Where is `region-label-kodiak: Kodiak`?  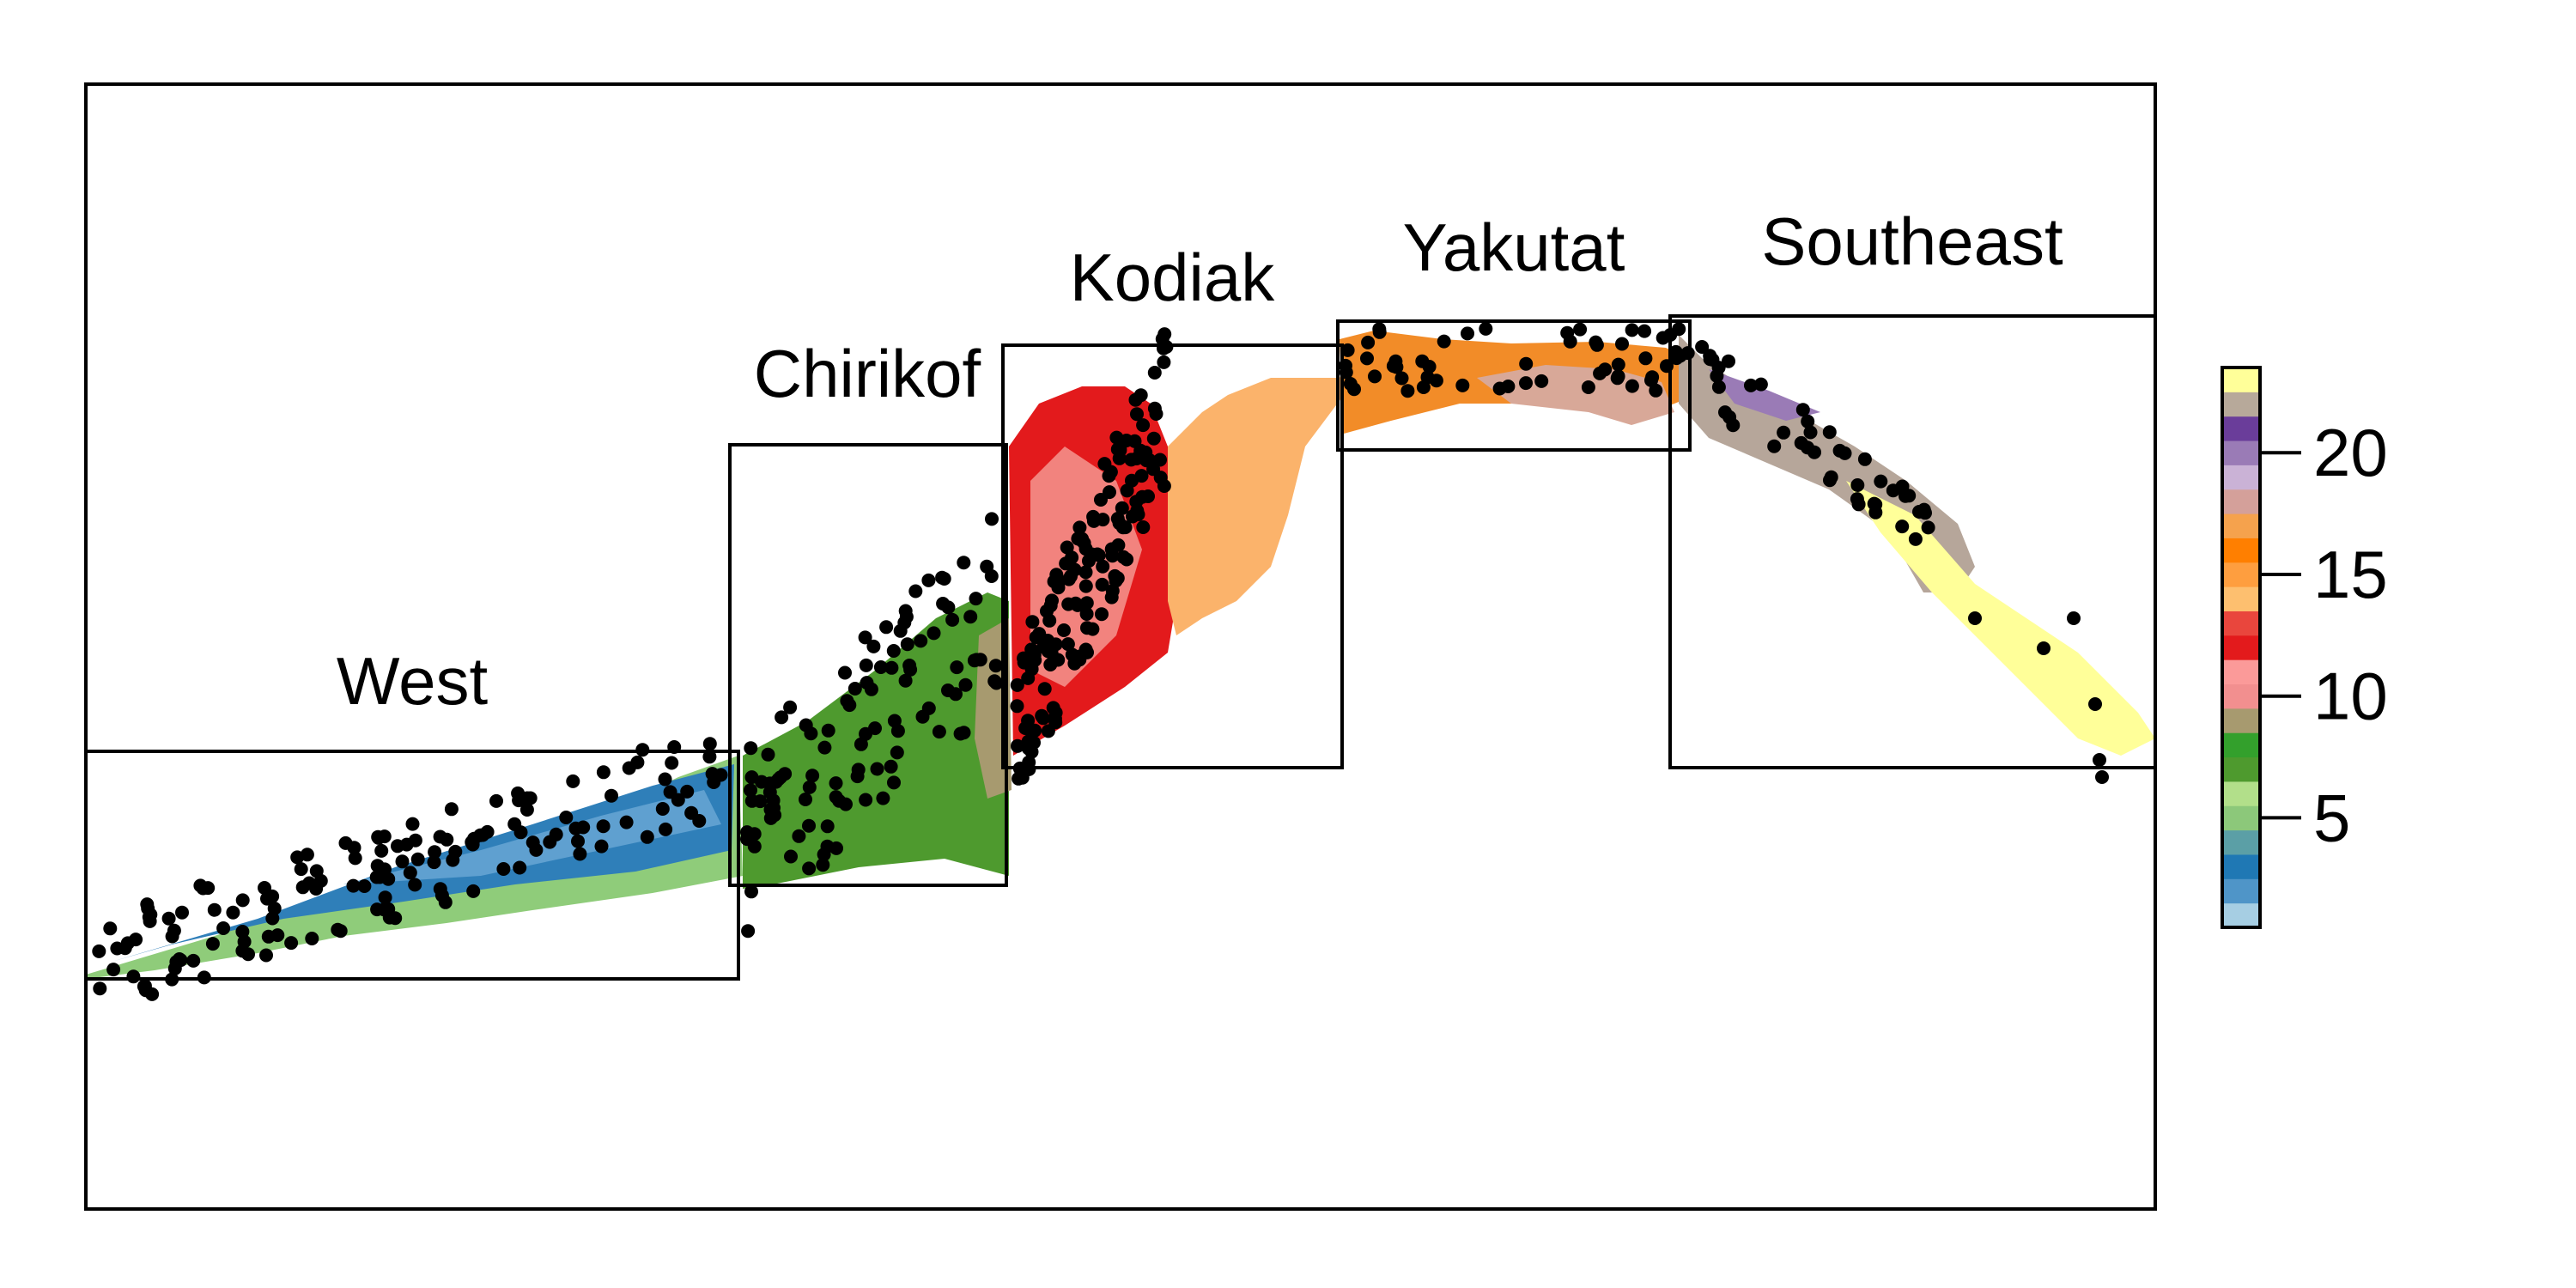 region-label-kodiak: Kodiak is located at coordinates (1173, 278).